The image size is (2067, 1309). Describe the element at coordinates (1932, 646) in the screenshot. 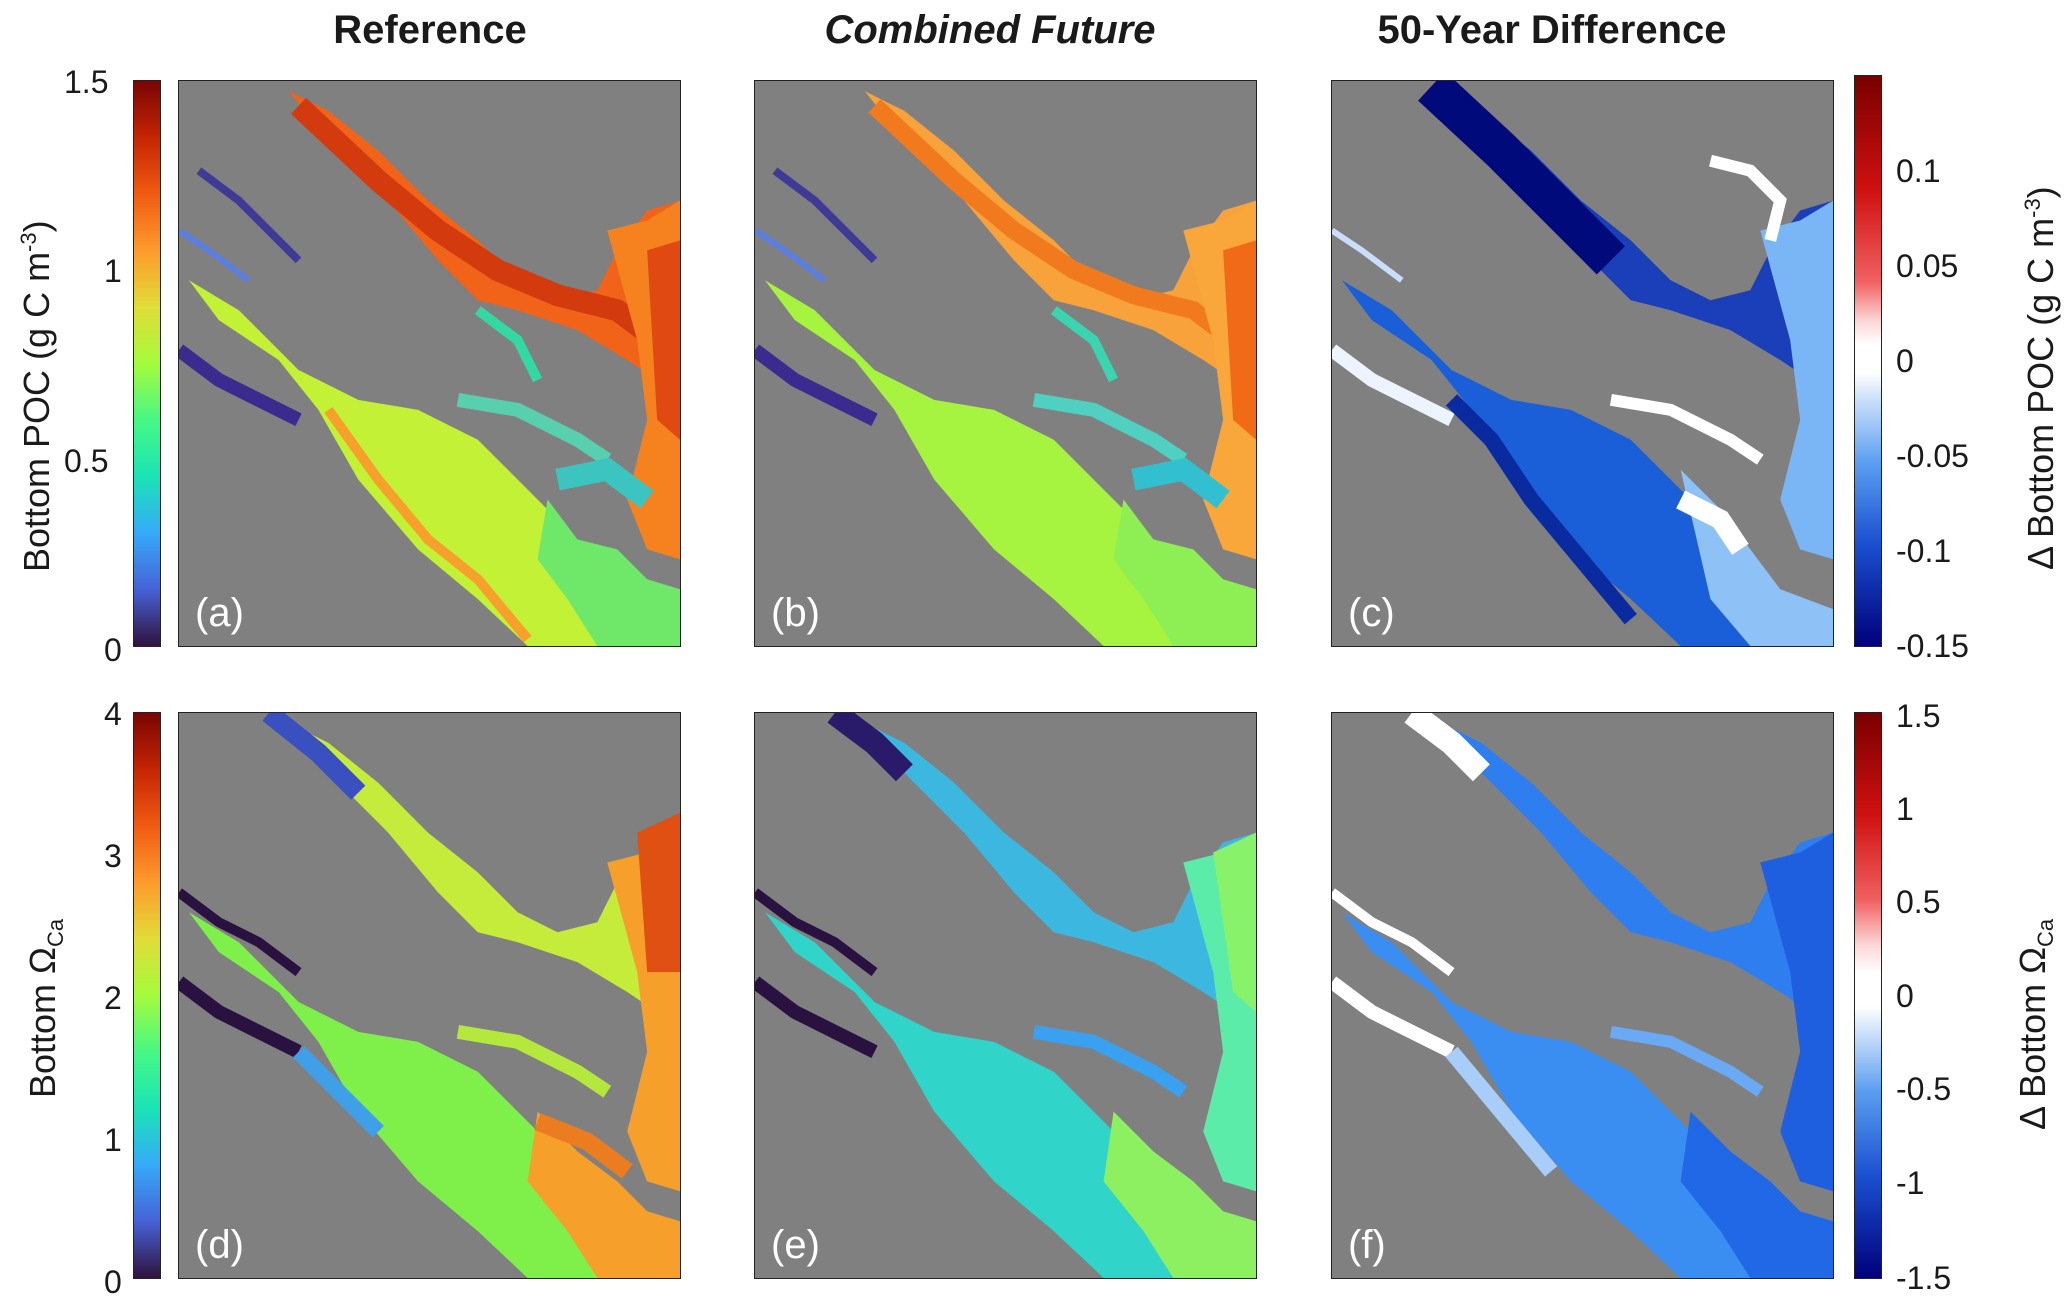

I see `tick-dpoc-neg-0-15: -0.15` at that location.